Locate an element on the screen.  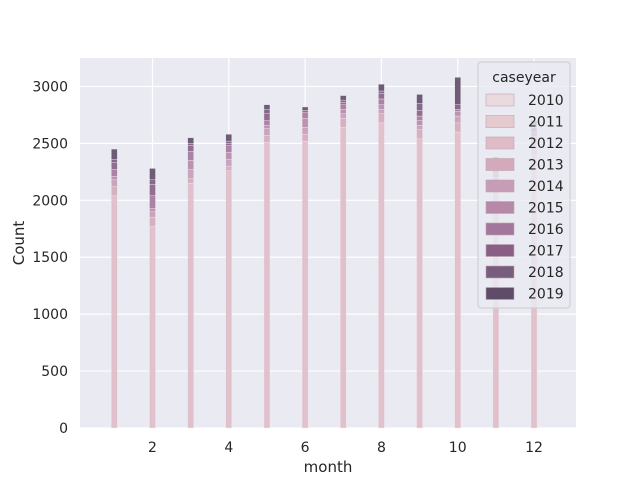
legend-entry-label: 2018 is located at coordinates (546, 273).